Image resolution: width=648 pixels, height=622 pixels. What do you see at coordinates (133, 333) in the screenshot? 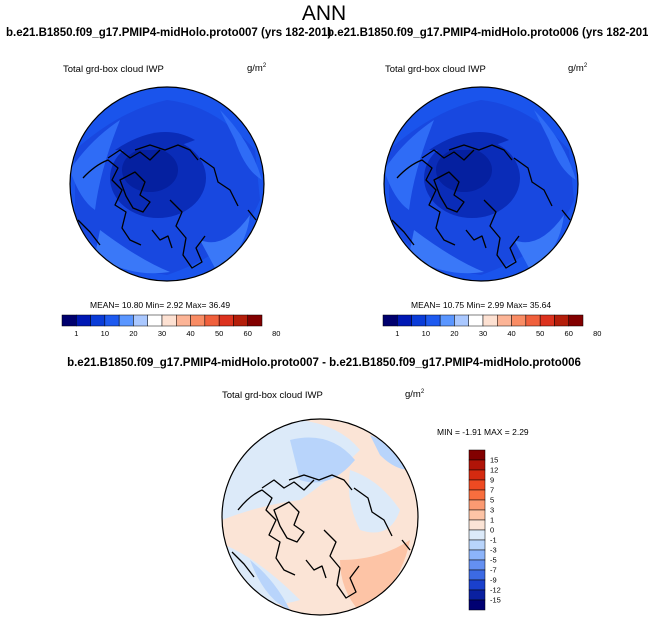
I see `colorbar-left-tick-label: 20` at bounding box center [133, 333].